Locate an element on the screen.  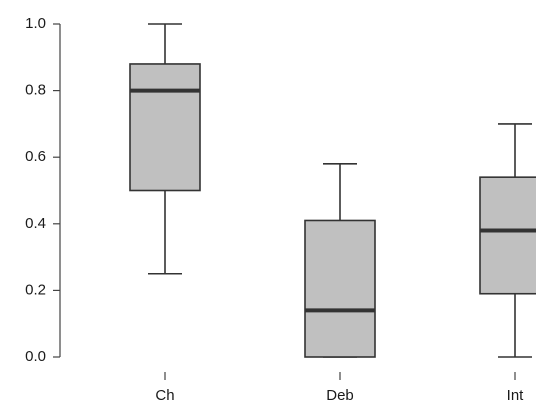
box-int is located at coordinates (507, 240).